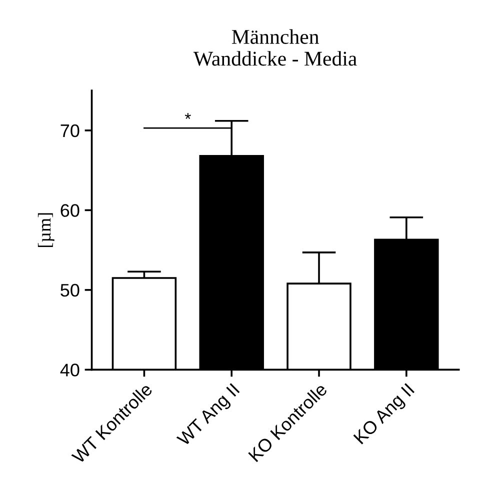  What do you see at coordinates (209, 416) in the screenshot?
I see `x-tick-label: WT Ang II` at bounding box center [209, 416].